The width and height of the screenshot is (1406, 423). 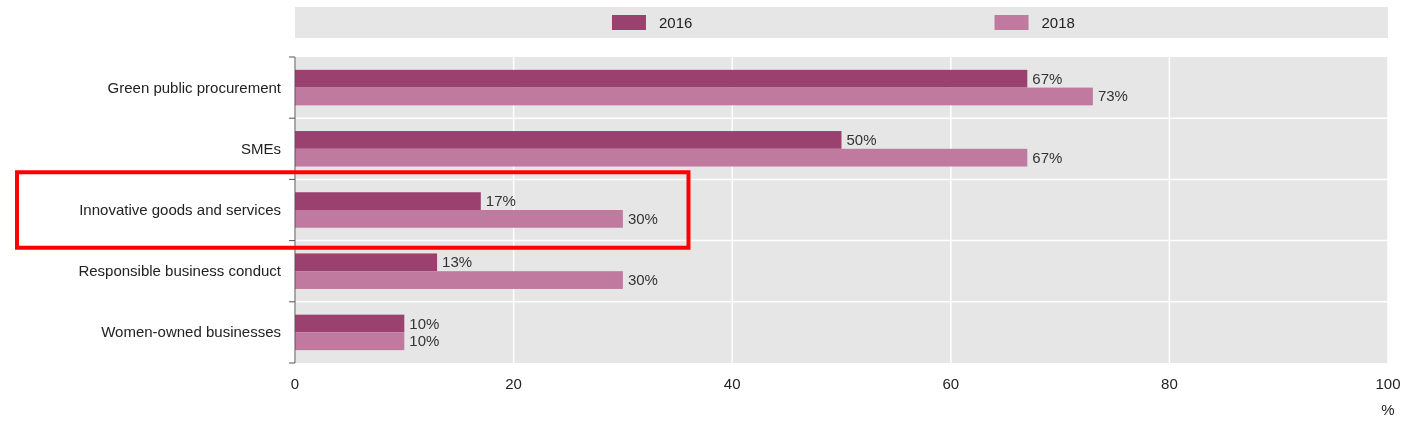 What do you see at coordinates (180, 209) in the screenshot?
I see `y-tick-label: Innovative goods and services` at bounding box center [180, 209].